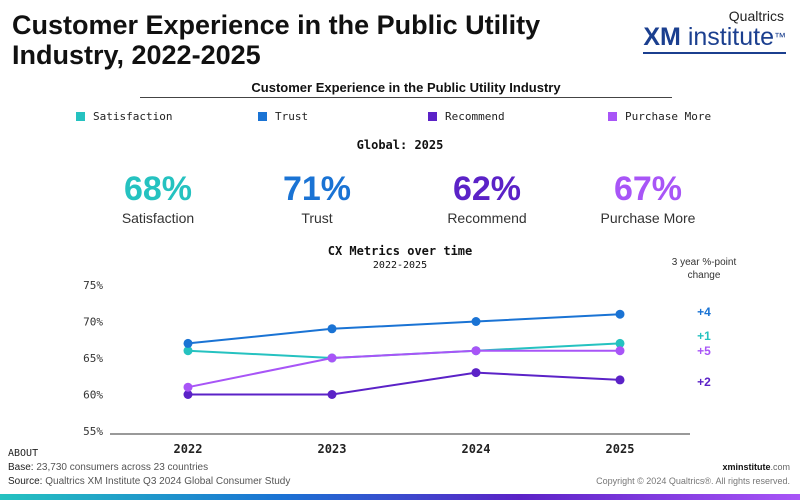  What do you see at coordinates (23, 453) in the screenshot?
I see `about-label: ABOUT` at bounding box center [23, 453].